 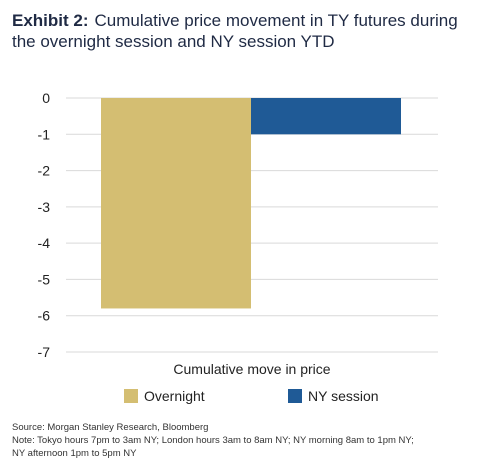 What do you see at coordinates (251, 369) in the screenshot?
I see `x-axis-label: Cumulative move in price` at bounding box center [251, 369].